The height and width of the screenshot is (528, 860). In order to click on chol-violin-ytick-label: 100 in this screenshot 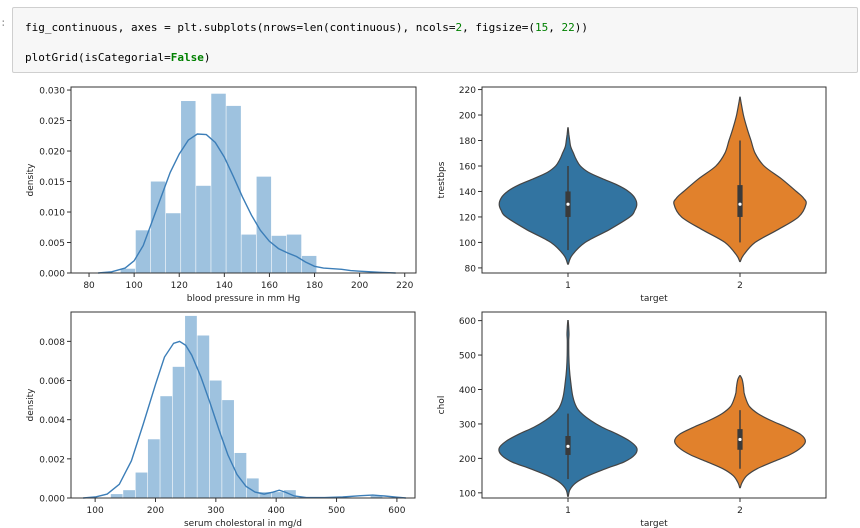, I will do `click(467, 494)`.